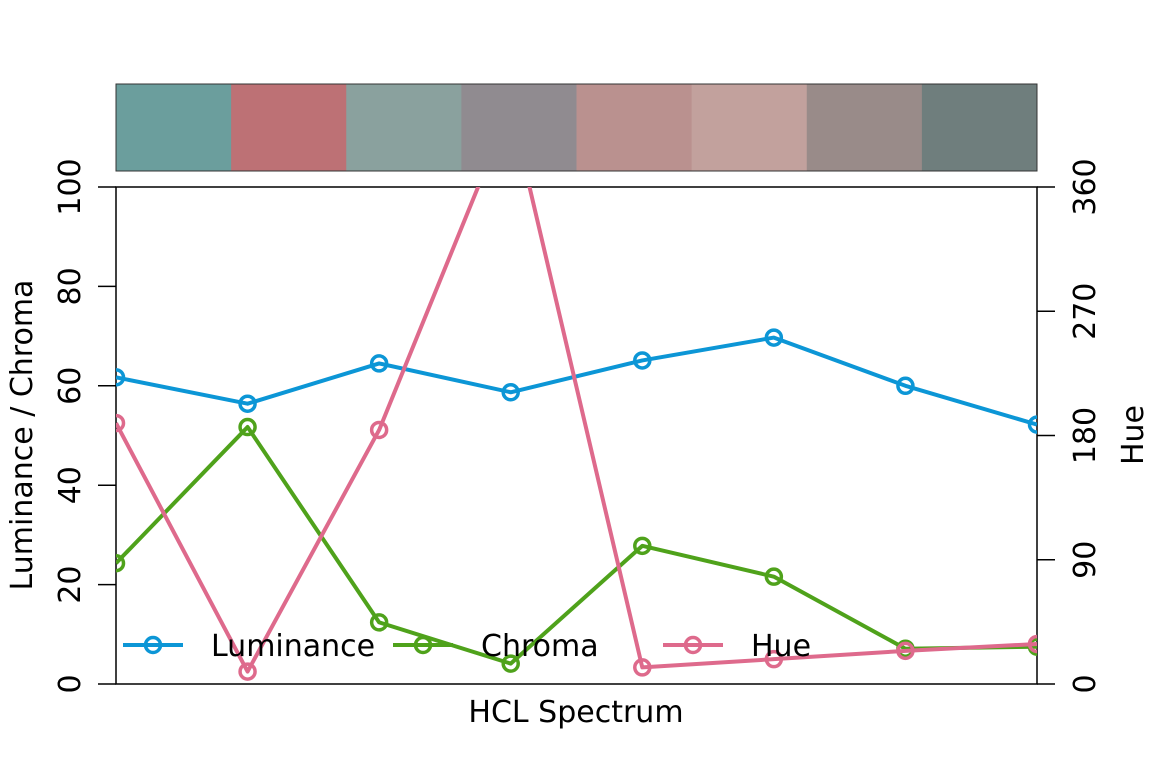 The image size is (1152, 768). What do you see at coordinates (423, 645) in the screenshot?
I see `legend-marker-chroma` at bounding box center [423, 645].